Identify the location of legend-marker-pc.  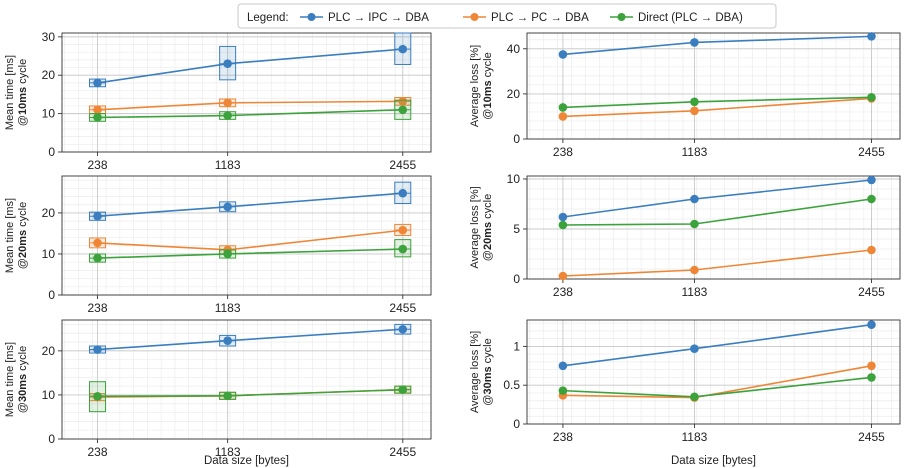
(474, 17).